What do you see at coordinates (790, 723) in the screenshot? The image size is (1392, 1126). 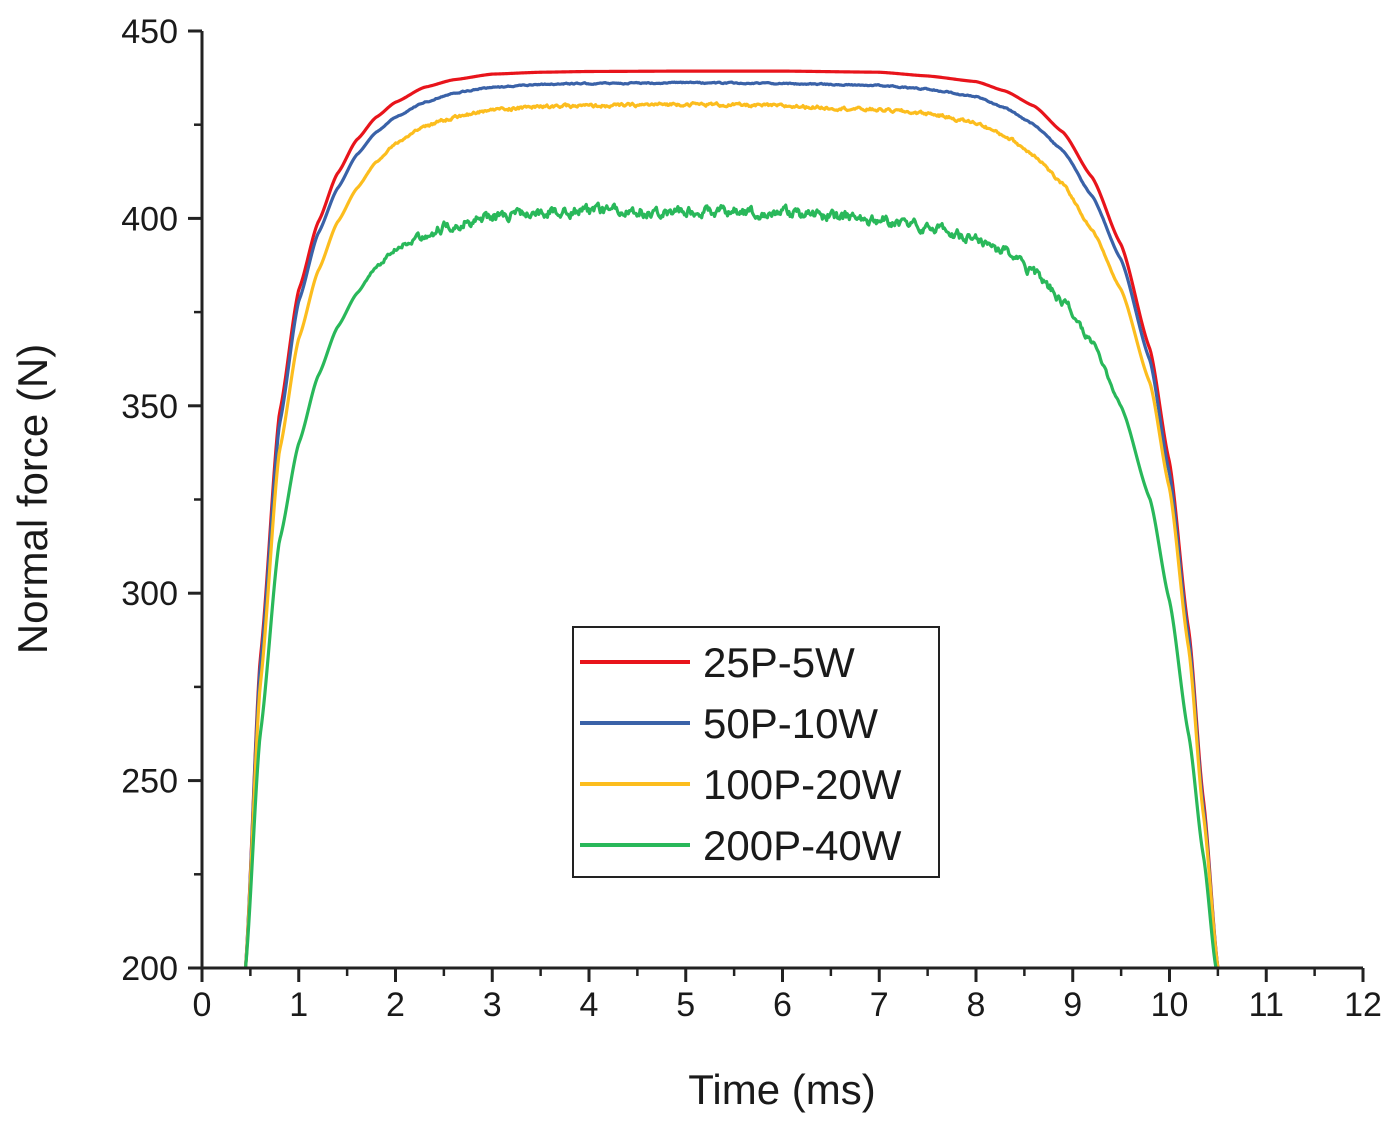 I see `legend-label: 50P-10W` at bounding box center [790, 723].